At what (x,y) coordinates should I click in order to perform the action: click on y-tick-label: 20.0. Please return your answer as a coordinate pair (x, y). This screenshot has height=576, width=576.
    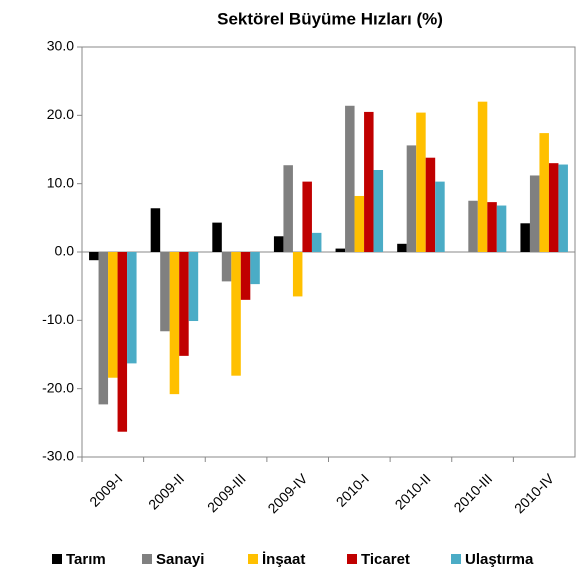
    Looking at the image, I should click on (60, 114).